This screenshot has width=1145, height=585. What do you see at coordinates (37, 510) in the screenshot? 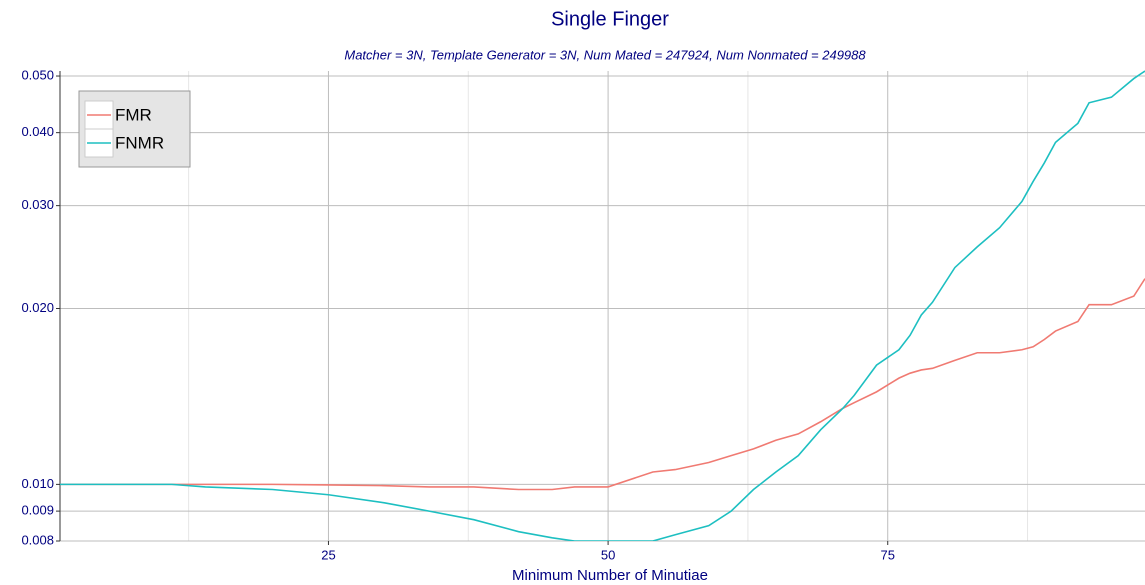
I see `y-tick-label: 0.009` at bounding box center [37, 510].